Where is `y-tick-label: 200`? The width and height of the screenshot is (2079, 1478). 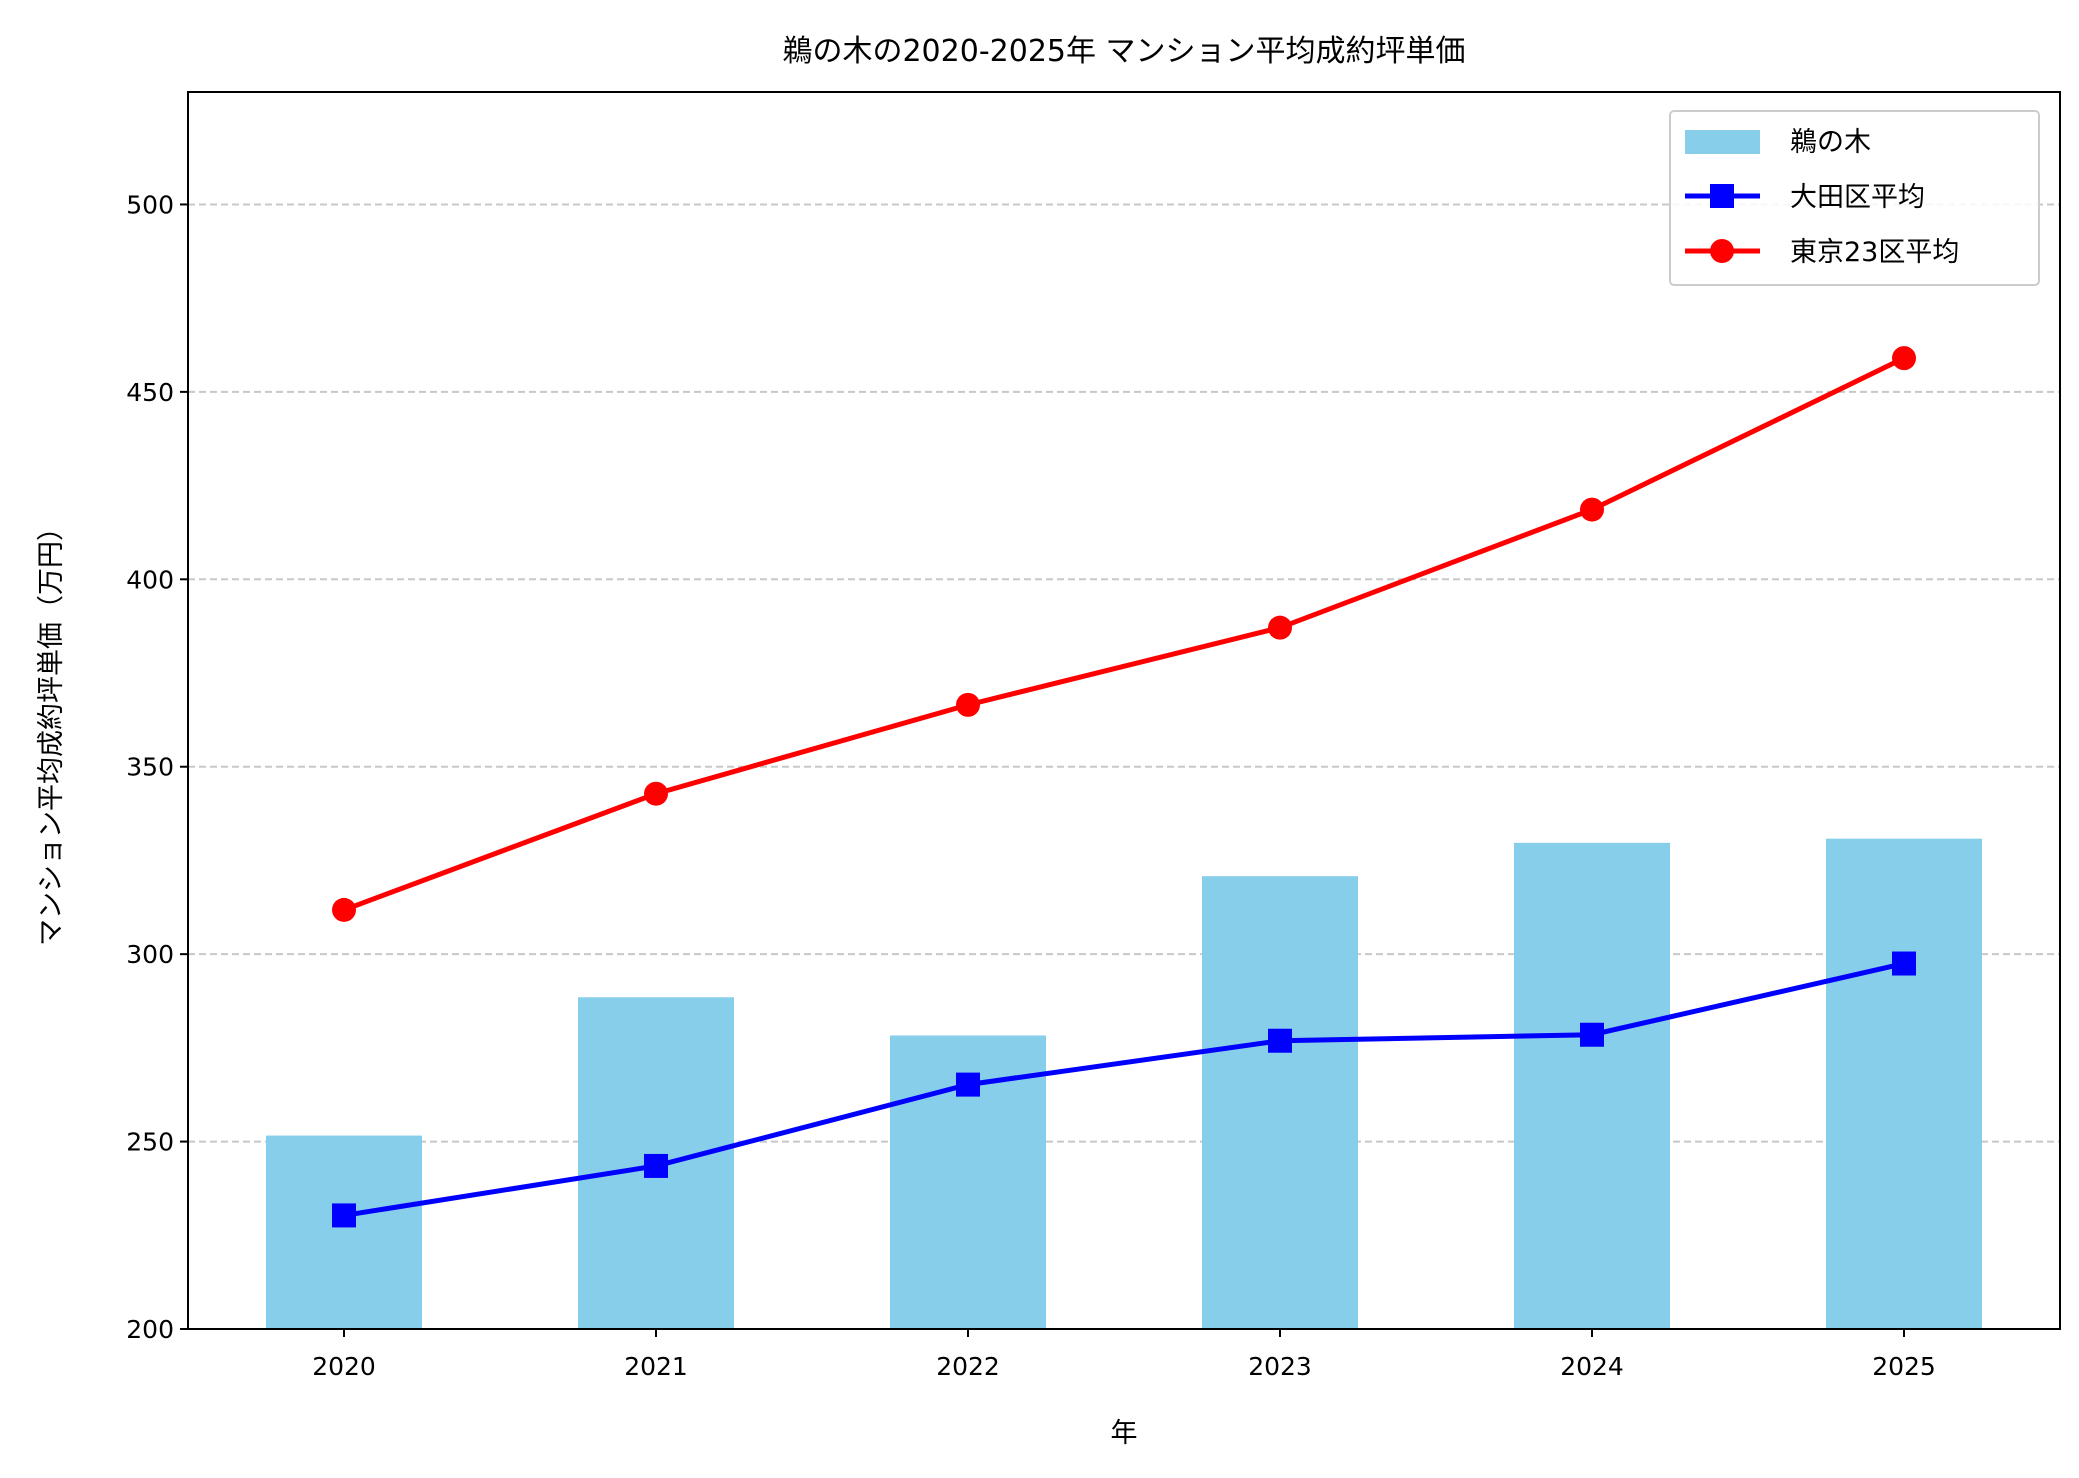 y-tick-label: 200 is located at coordinates (150, 1329).